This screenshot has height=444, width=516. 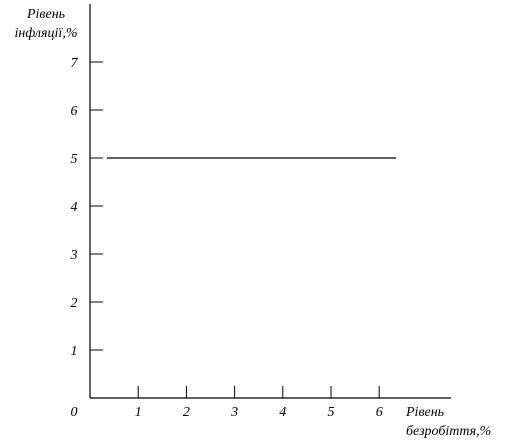 What do you see at coordinates (74, 412) in the screenshot?
I see `origin-label: 0` at bounding box center [74, 412].